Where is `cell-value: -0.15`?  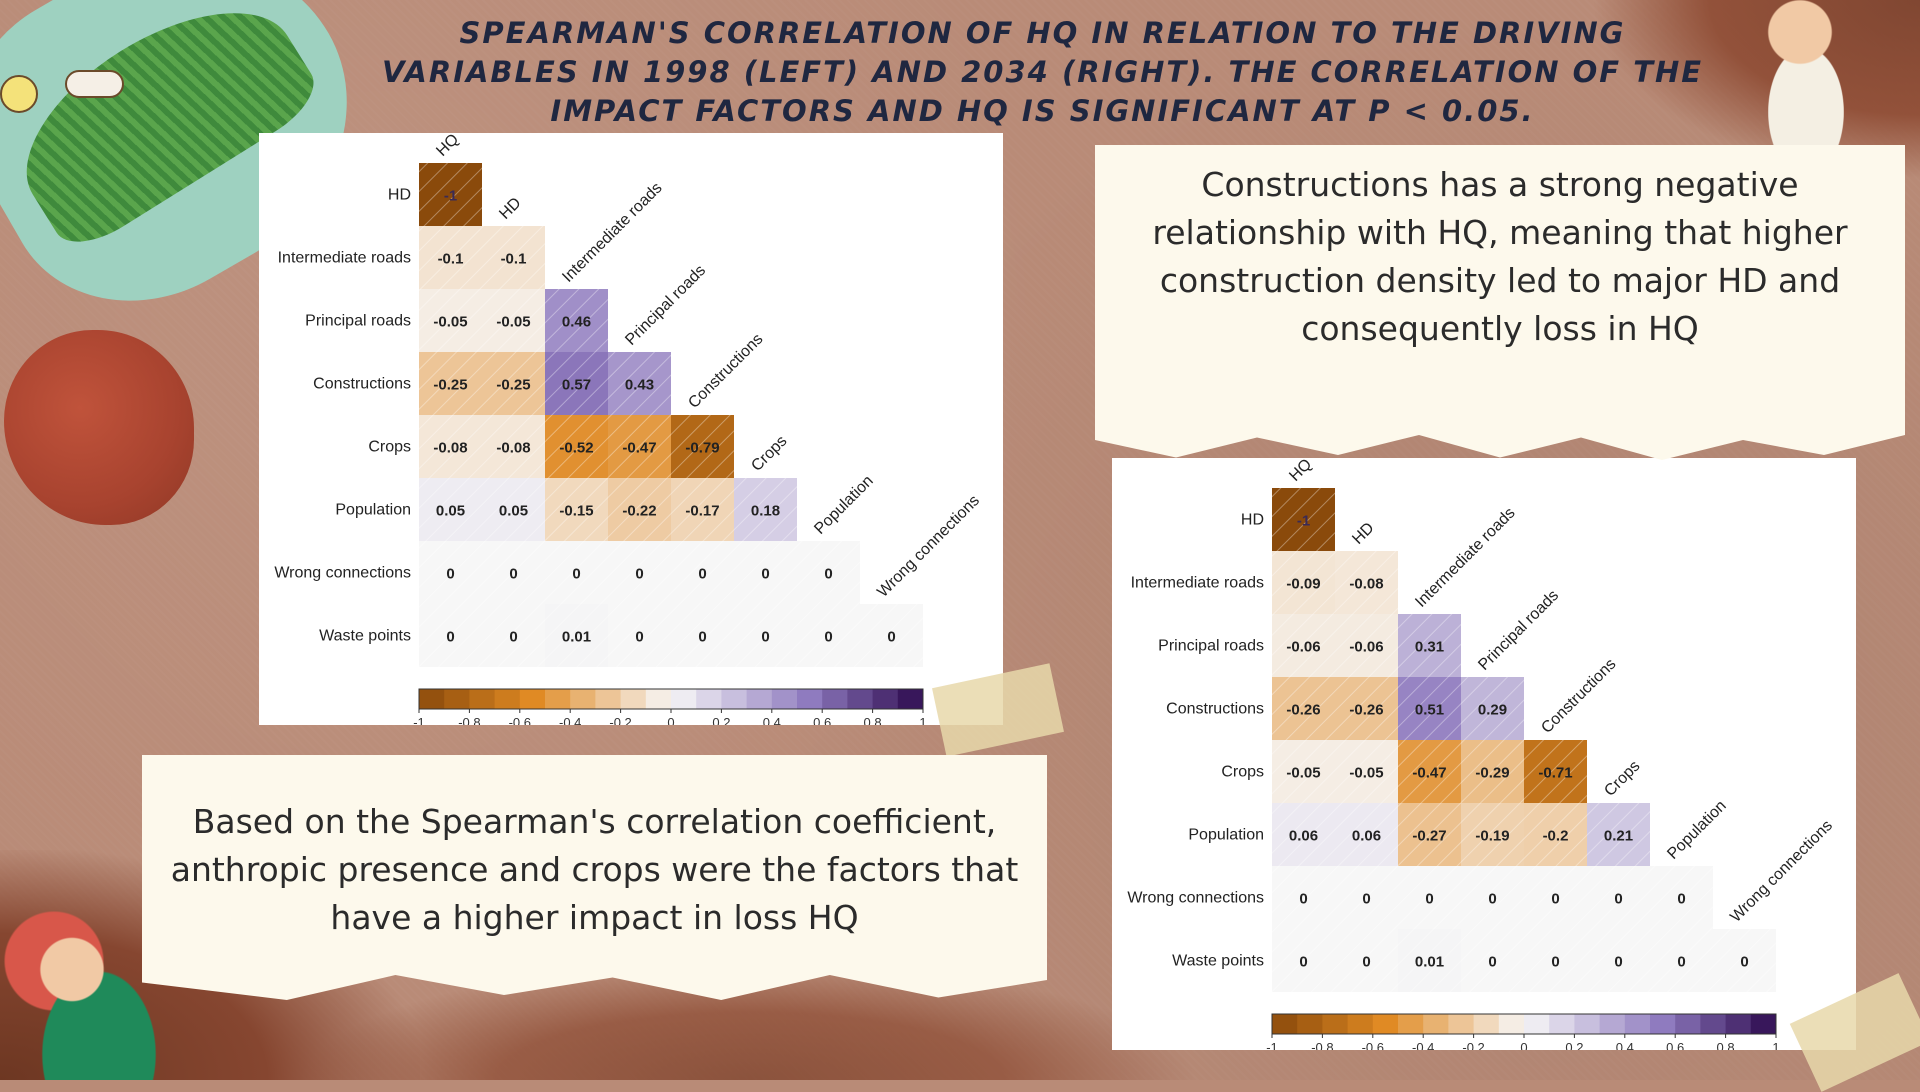
cell-value: -0.15 is located at coordinates (576, 511).